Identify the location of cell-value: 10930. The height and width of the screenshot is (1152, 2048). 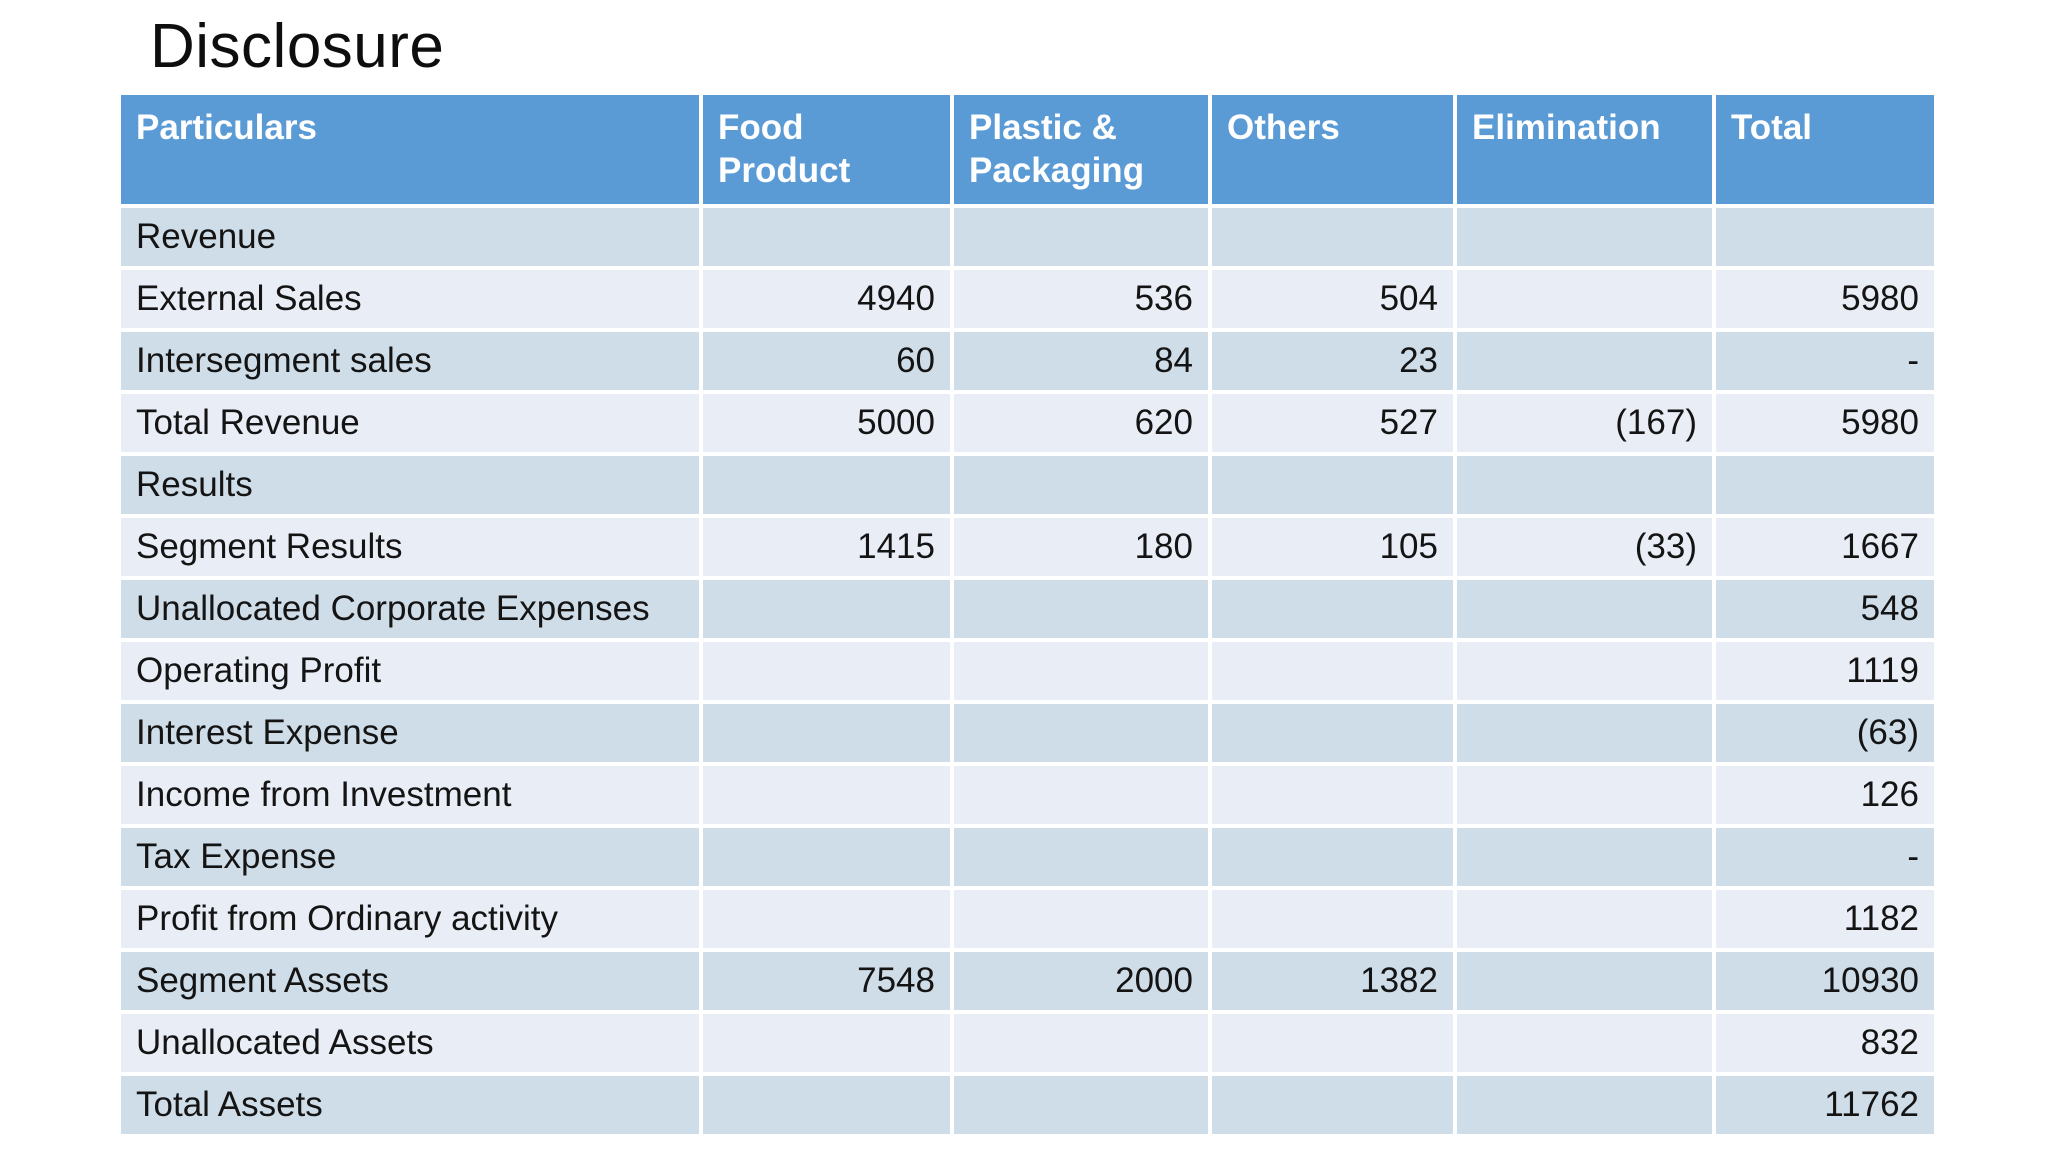
(1825, 981).